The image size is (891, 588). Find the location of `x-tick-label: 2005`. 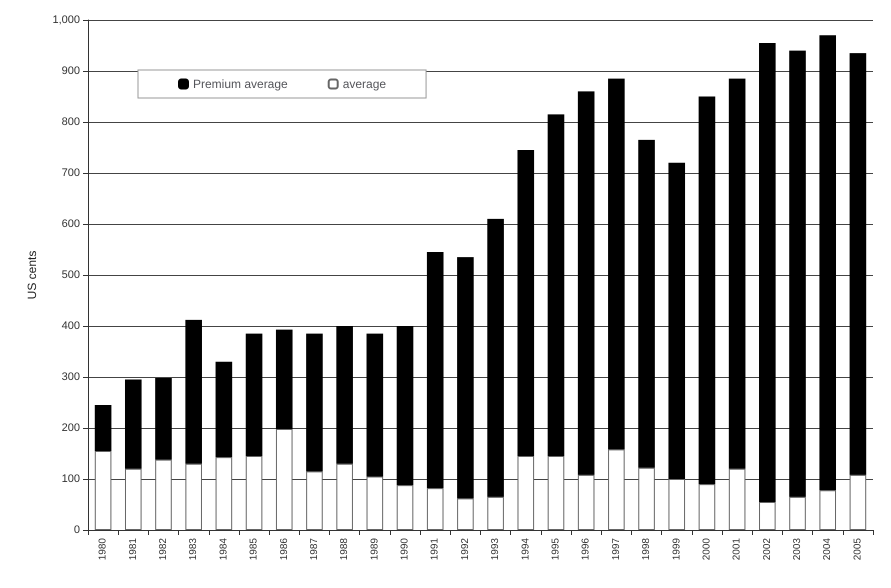

x-tick-label: 2005 is located at coordinates (858, 549).